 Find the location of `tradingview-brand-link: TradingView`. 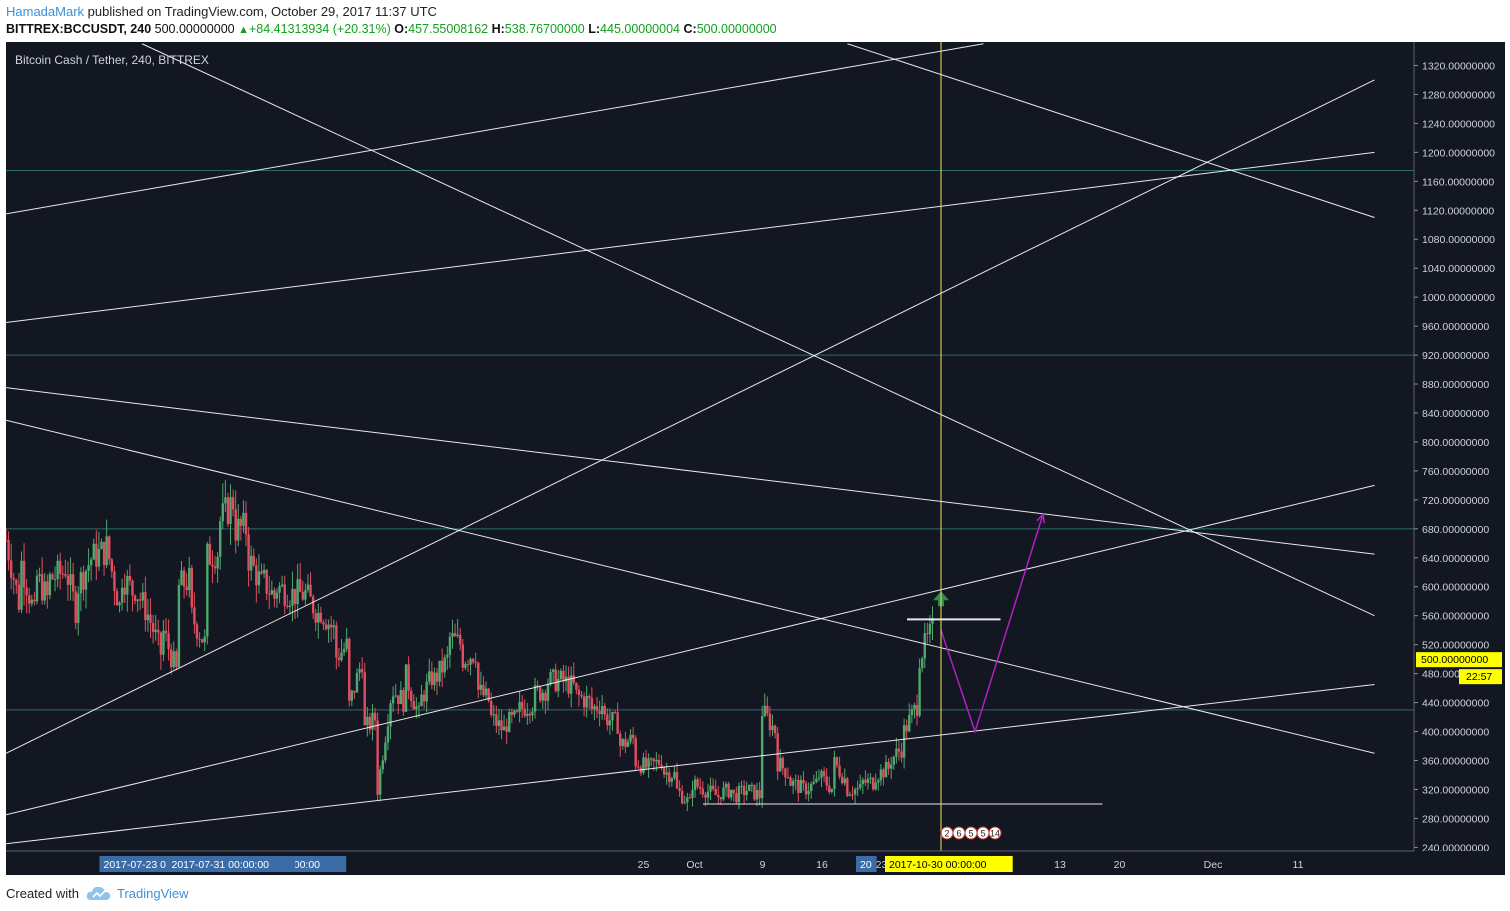

tradingview-brand-link: TradingView is located at coordinates (153, 893).